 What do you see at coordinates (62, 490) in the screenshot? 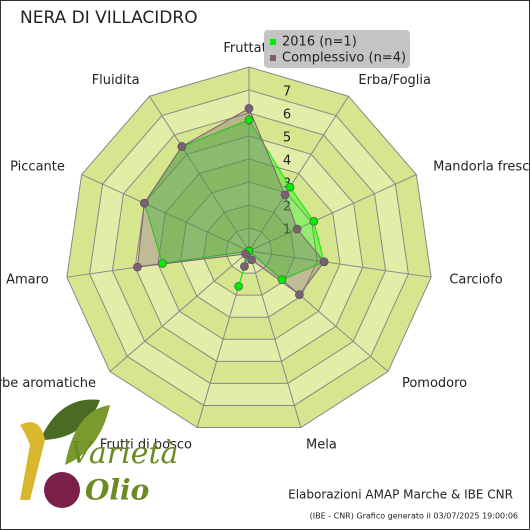
I see `logo-olive` at bounding box center [62, 490].